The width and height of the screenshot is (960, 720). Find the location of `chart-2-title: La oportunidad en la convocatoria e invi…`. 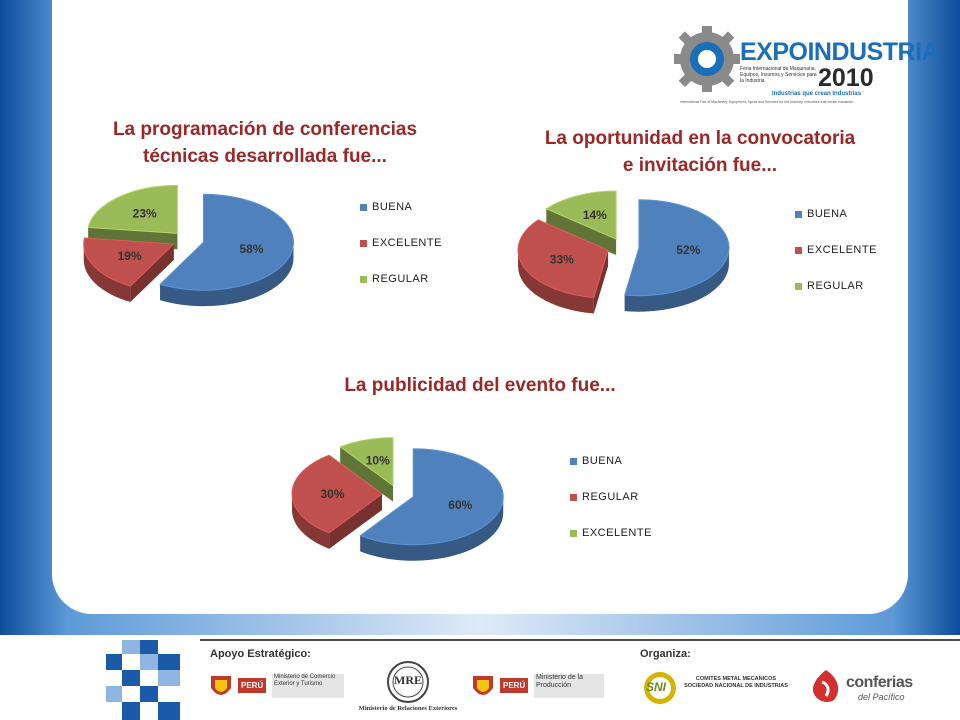

chart-2-title: La oportunidad en la convocatoria e invi… is located at coordinates (700, 152).